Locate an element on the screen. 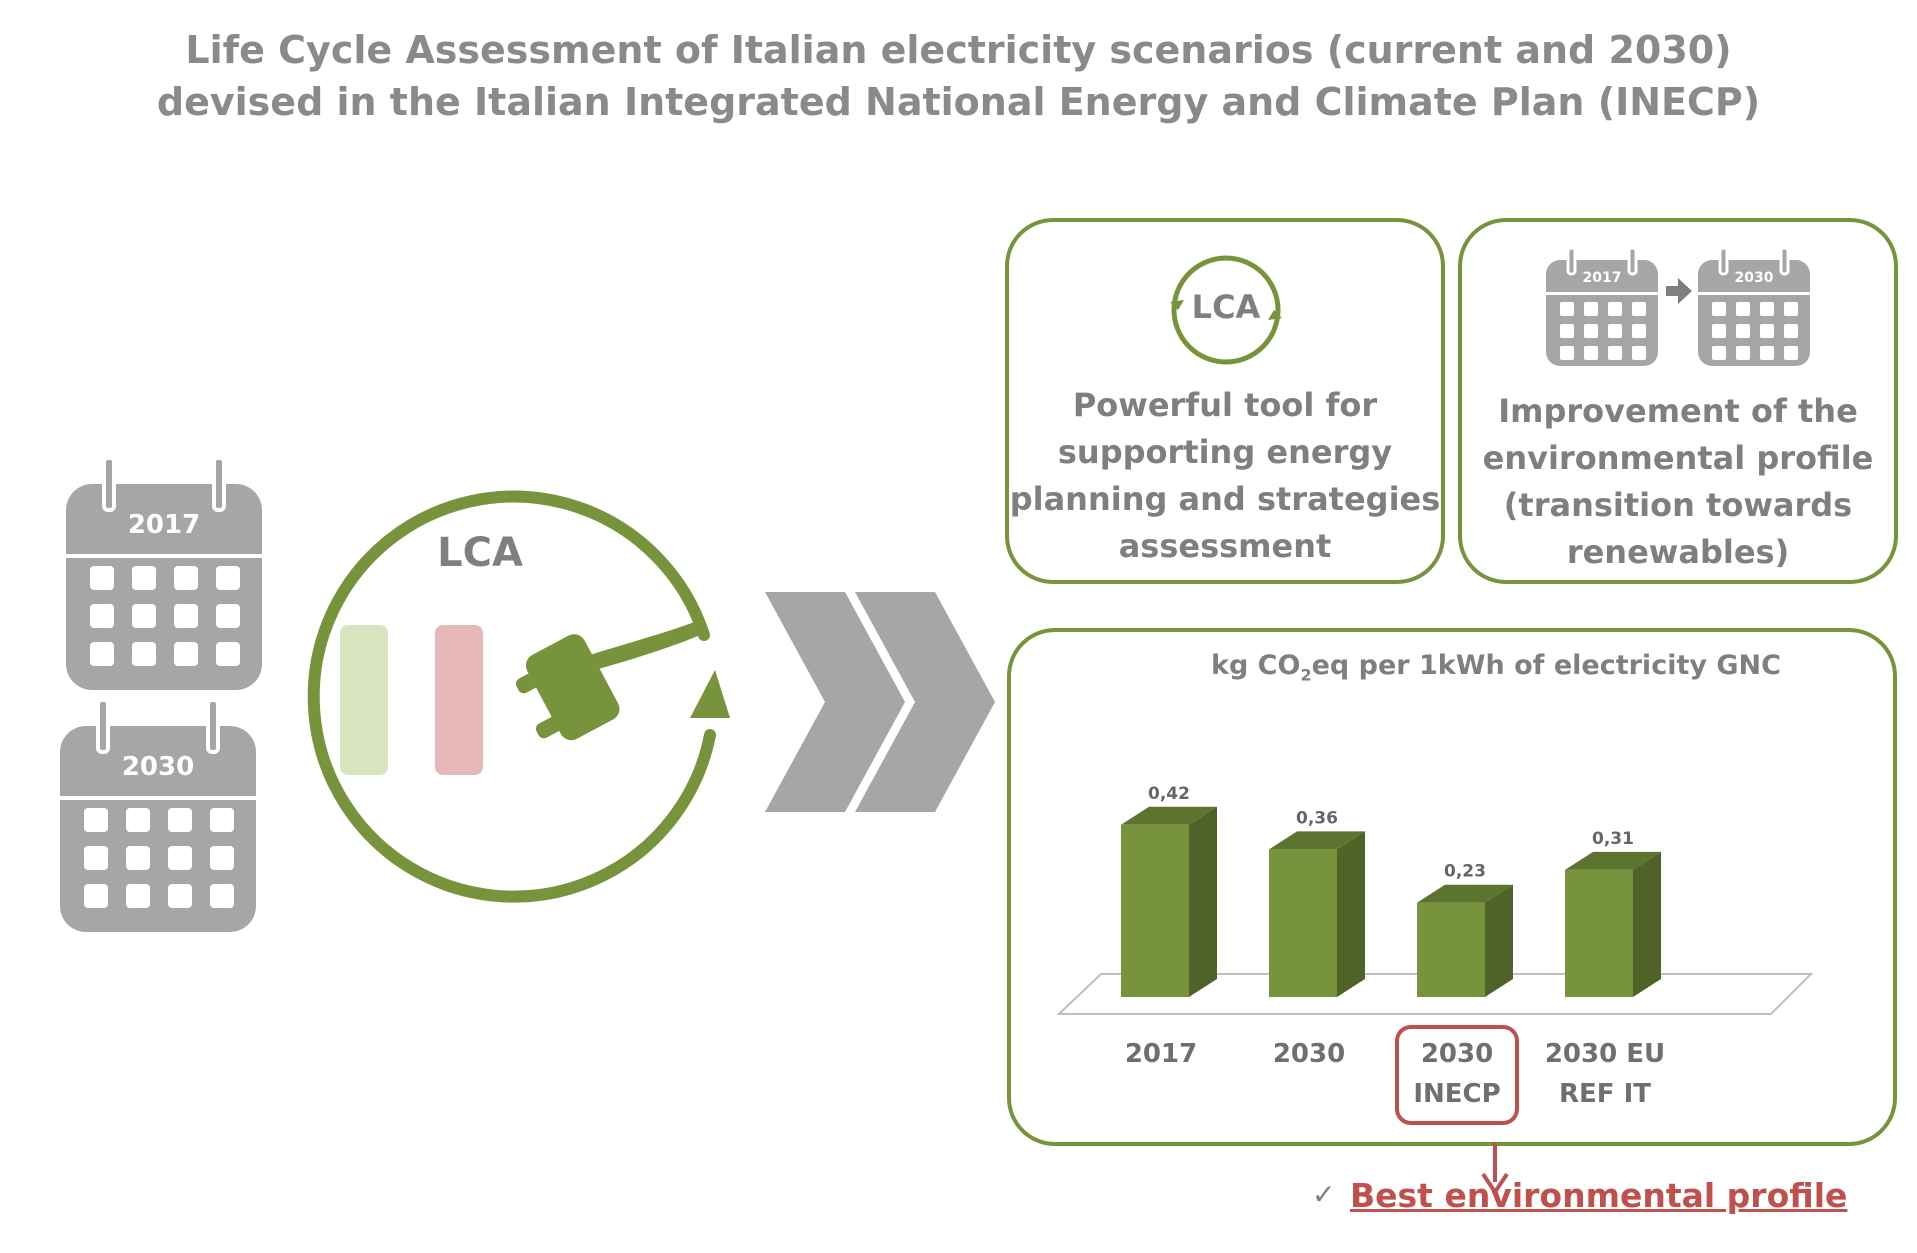 The height and width of the screenshot is (1253, 1917). card-text-line: Powerful tool for is located at coordinates (1225, 405).